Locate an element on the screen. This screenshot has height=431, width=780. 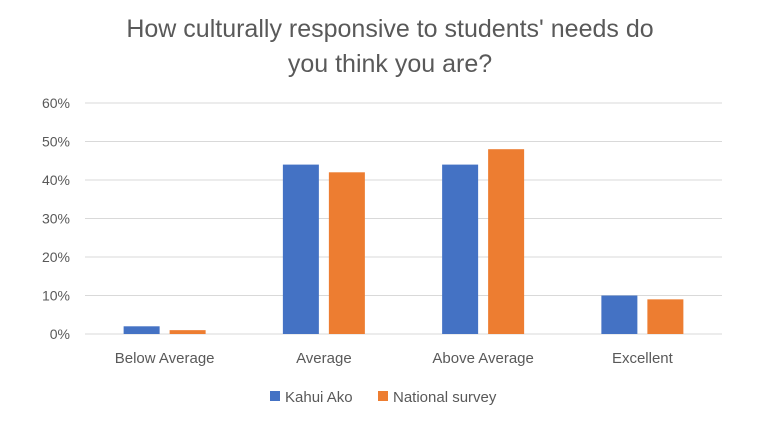
y-tick-label: 0% is located at coordinates (60, 334).